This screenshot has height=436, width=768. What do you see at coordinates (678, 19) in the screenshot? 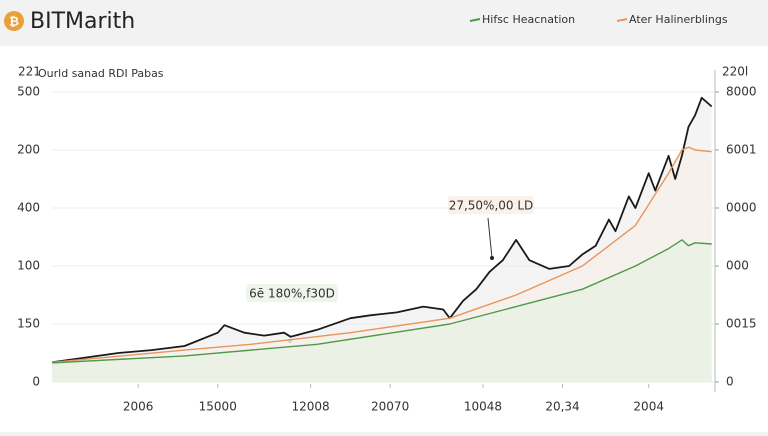
I see `legend-label: Ater Halinerblings` at bounding box center [678, 19].